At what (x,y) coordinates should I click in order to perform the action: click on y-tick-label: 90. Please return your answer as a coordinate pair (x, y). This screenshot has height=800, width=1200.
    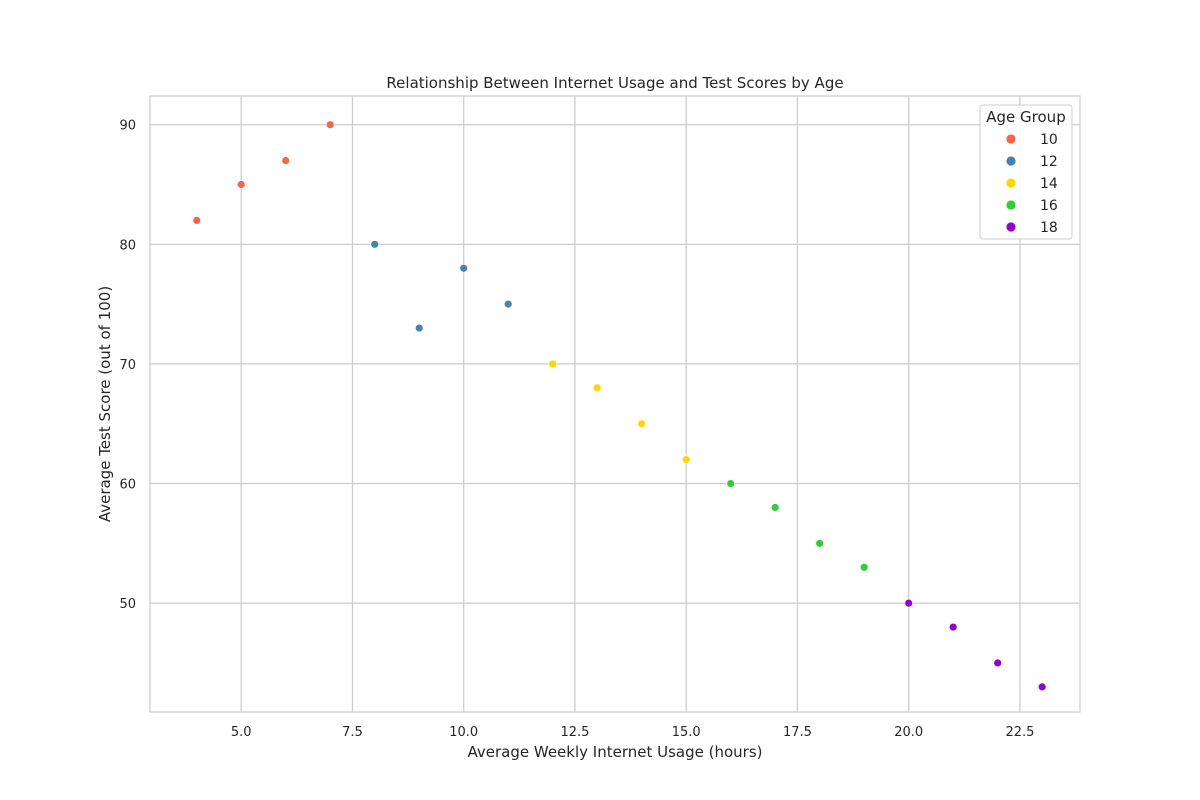
    Looking at the image, I should click on (127, 126).